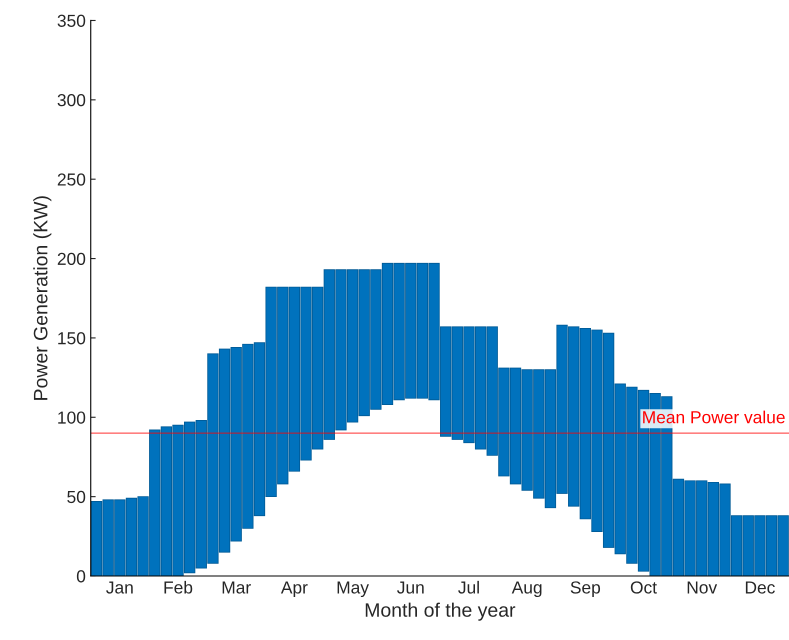  What do you see at coordinates (703, 588) in the screenshot?
I see `x-tick-label: Nov` at bounding box center [703, 588].